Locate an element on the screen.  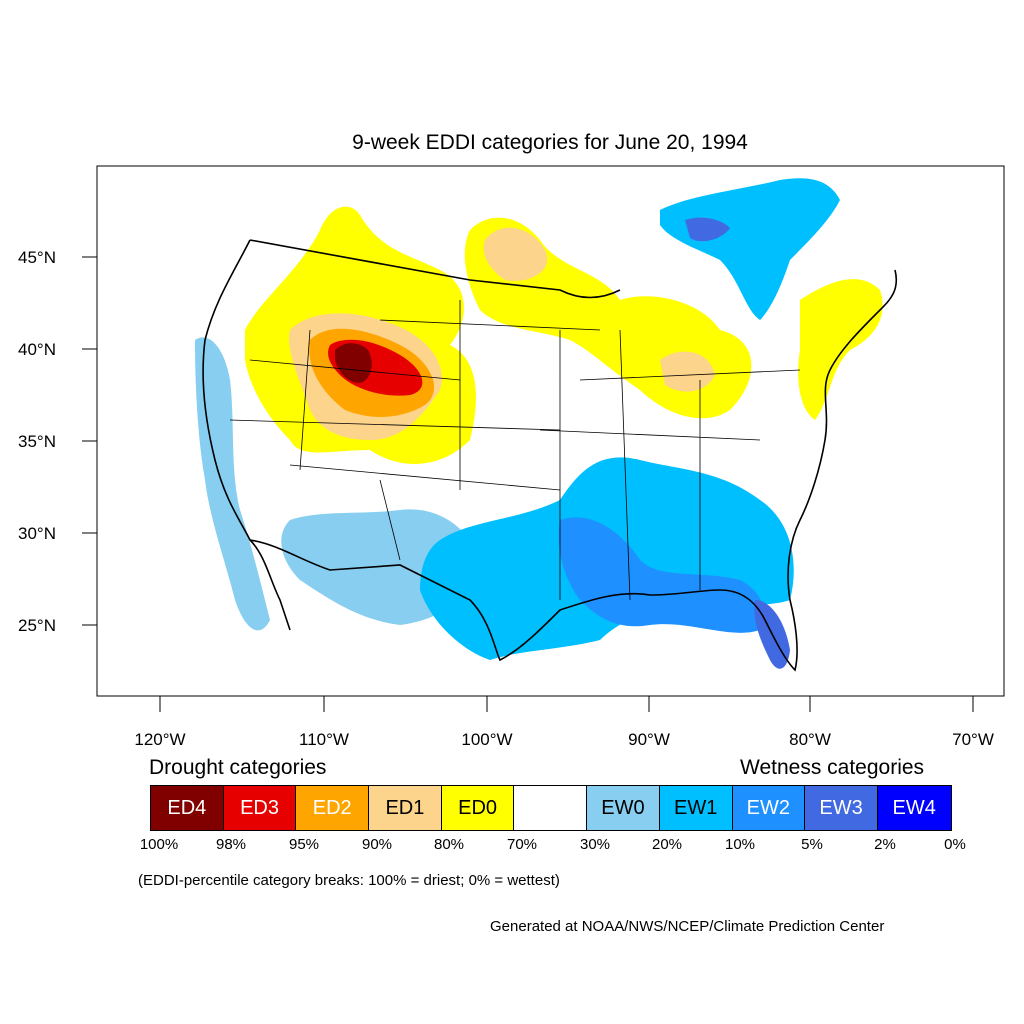
break-label: 5% is located at coordinates (812, 844).